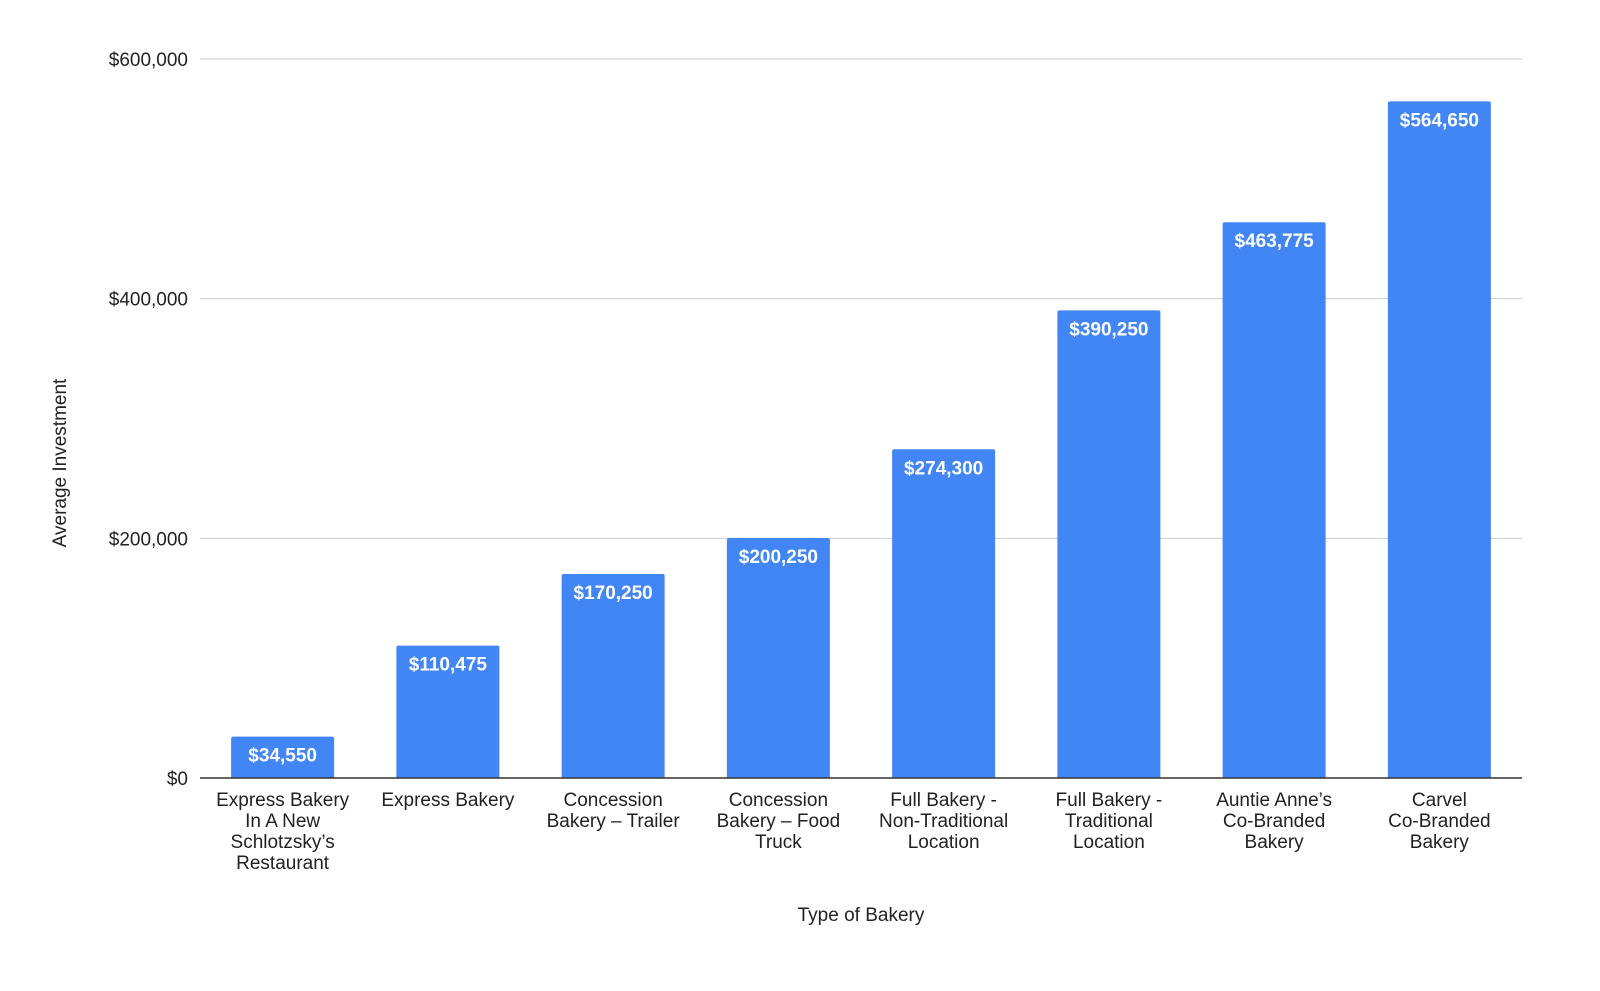 This screenshot has width=1600, height=991. I want to click on x-category-label: Carvel Co-Branded Bakery, so click(1439, 821).